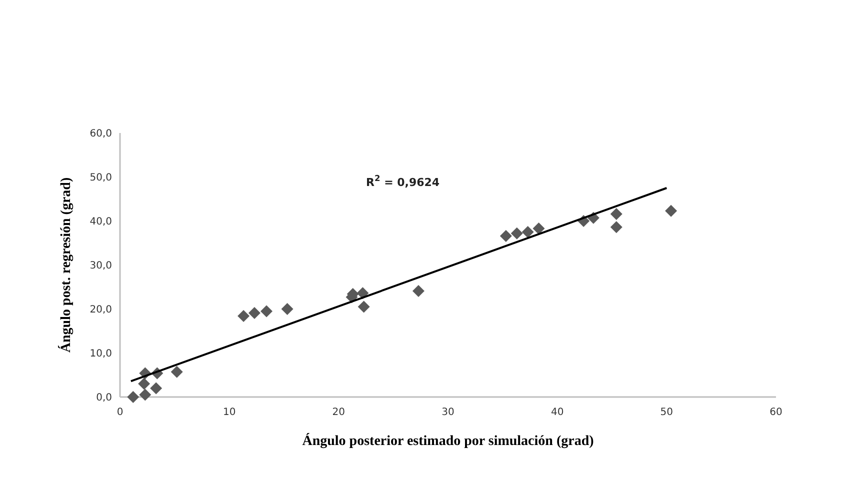 Image resolution: width=845 pixels, height=497 pixels. What do you see at coordinates (557, 412) in the screenshot?
I see `x-tick-label: 40` at bounding box center [557, 412].